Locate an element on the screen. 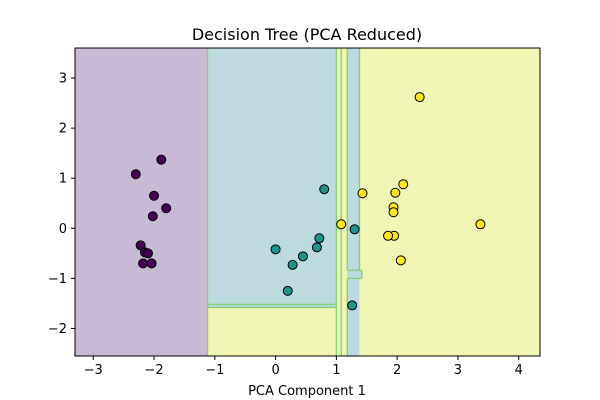 This screenshot has width=600, height=400. y-tick-label: −1 is located at coordinates (57, 279).